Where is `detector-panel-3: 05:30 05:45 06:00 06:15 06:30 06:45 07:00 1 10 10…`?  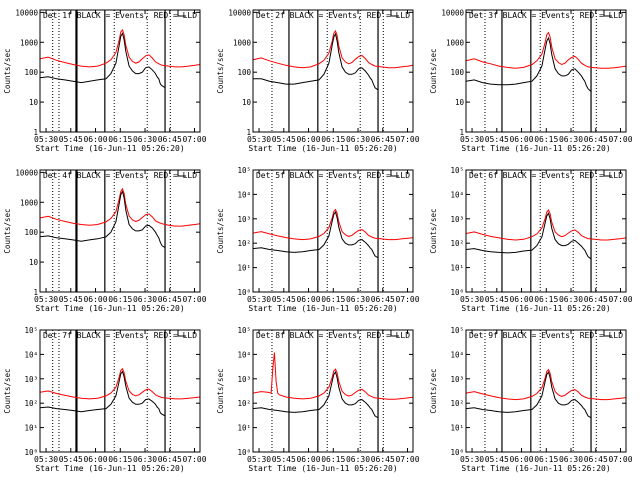 detector-panel-3: 05:30 05:45 06:00 06:15 06:30 06:45 07:00 1 10 10… is located at coordinates (531, 80).